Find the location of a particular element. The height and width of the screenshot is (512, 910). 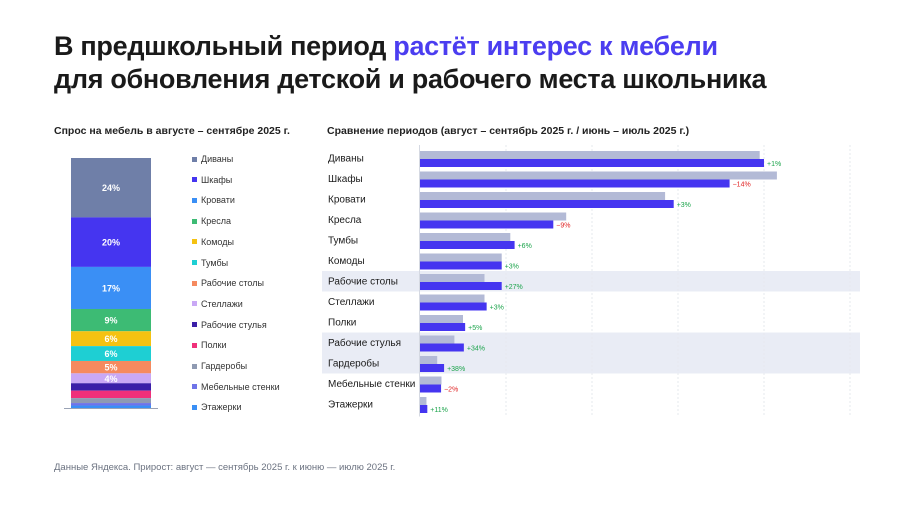

title-line1-accent: растёт интерес к мебели is located at coordinates (555, 46).